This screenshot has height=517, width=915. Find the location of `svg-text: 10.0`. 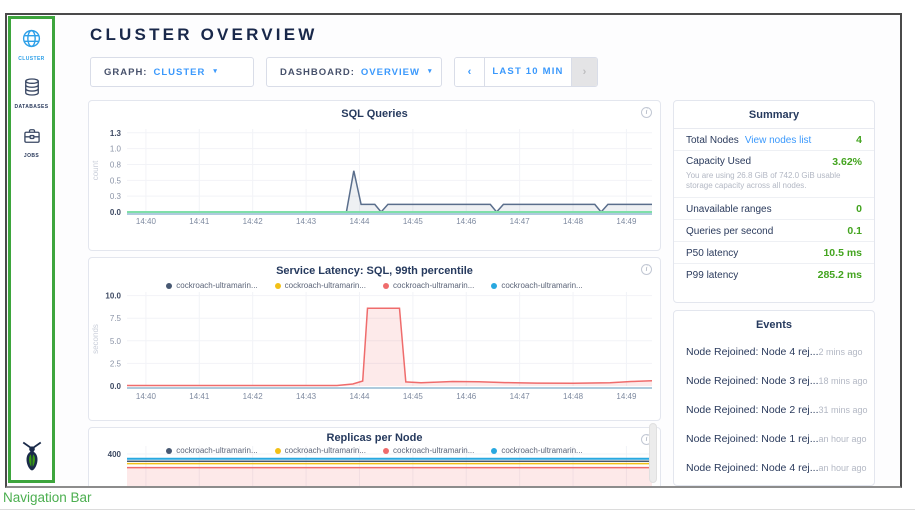

svg-text: 10.0 is located at coordinates (113, 296).